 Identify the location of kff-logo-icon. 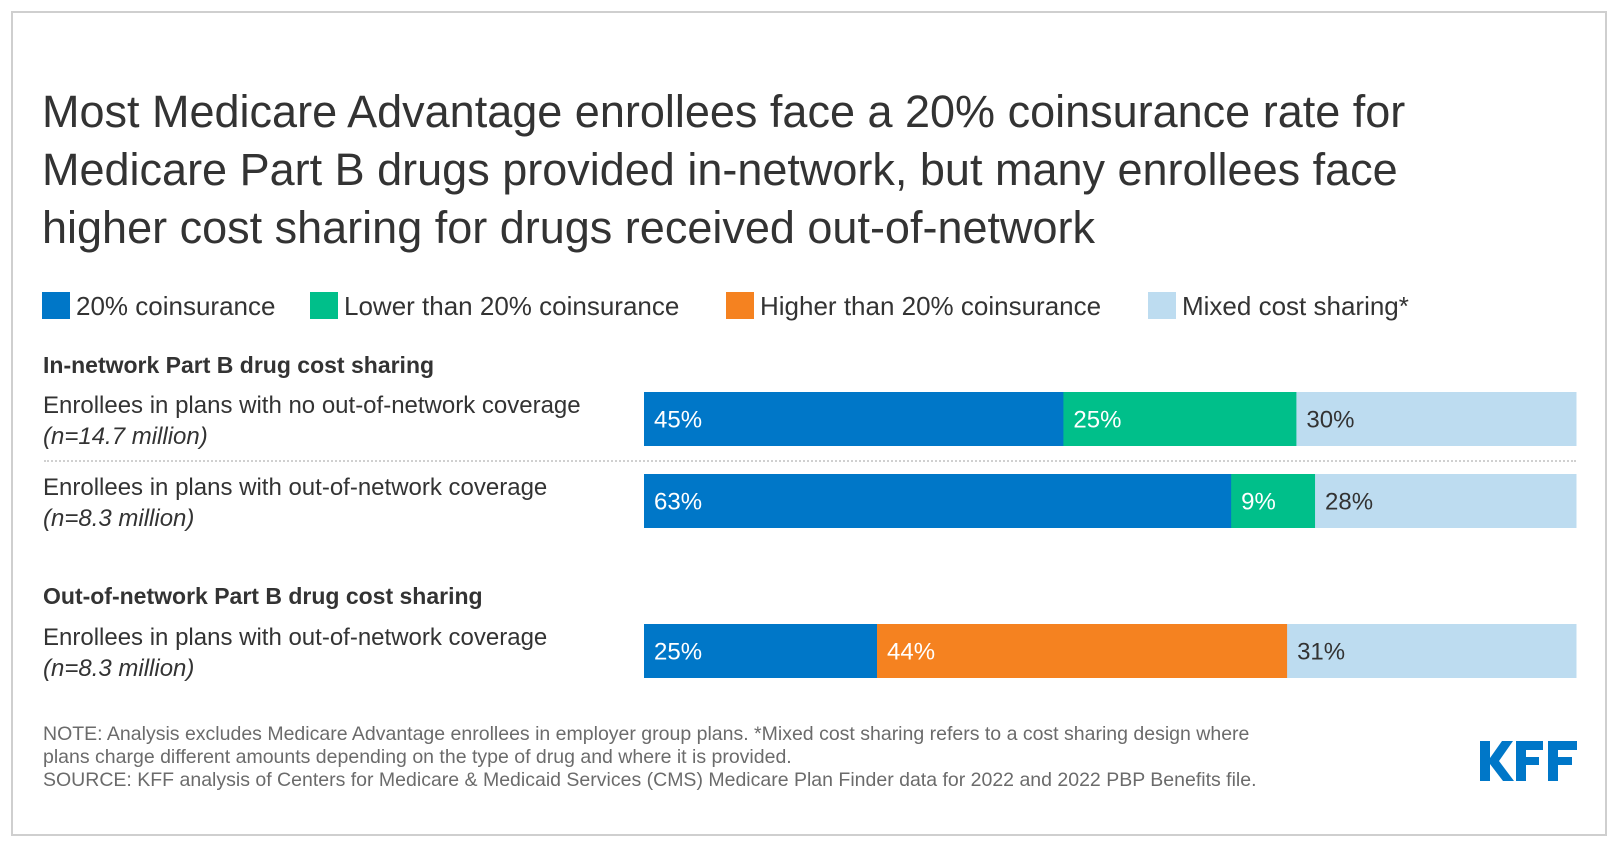
(1528, 761).